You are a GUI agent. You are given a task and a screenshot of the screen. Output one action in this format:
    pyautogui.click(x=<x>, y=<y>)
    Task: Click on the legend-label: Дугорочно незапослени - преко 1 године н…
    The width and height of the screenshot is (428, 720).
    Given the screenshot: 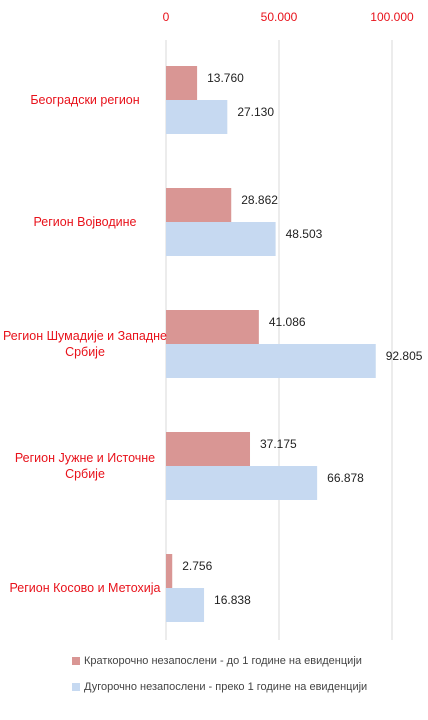 What is the action you would take?
    pyautogui.click(x=226, y=687)
    